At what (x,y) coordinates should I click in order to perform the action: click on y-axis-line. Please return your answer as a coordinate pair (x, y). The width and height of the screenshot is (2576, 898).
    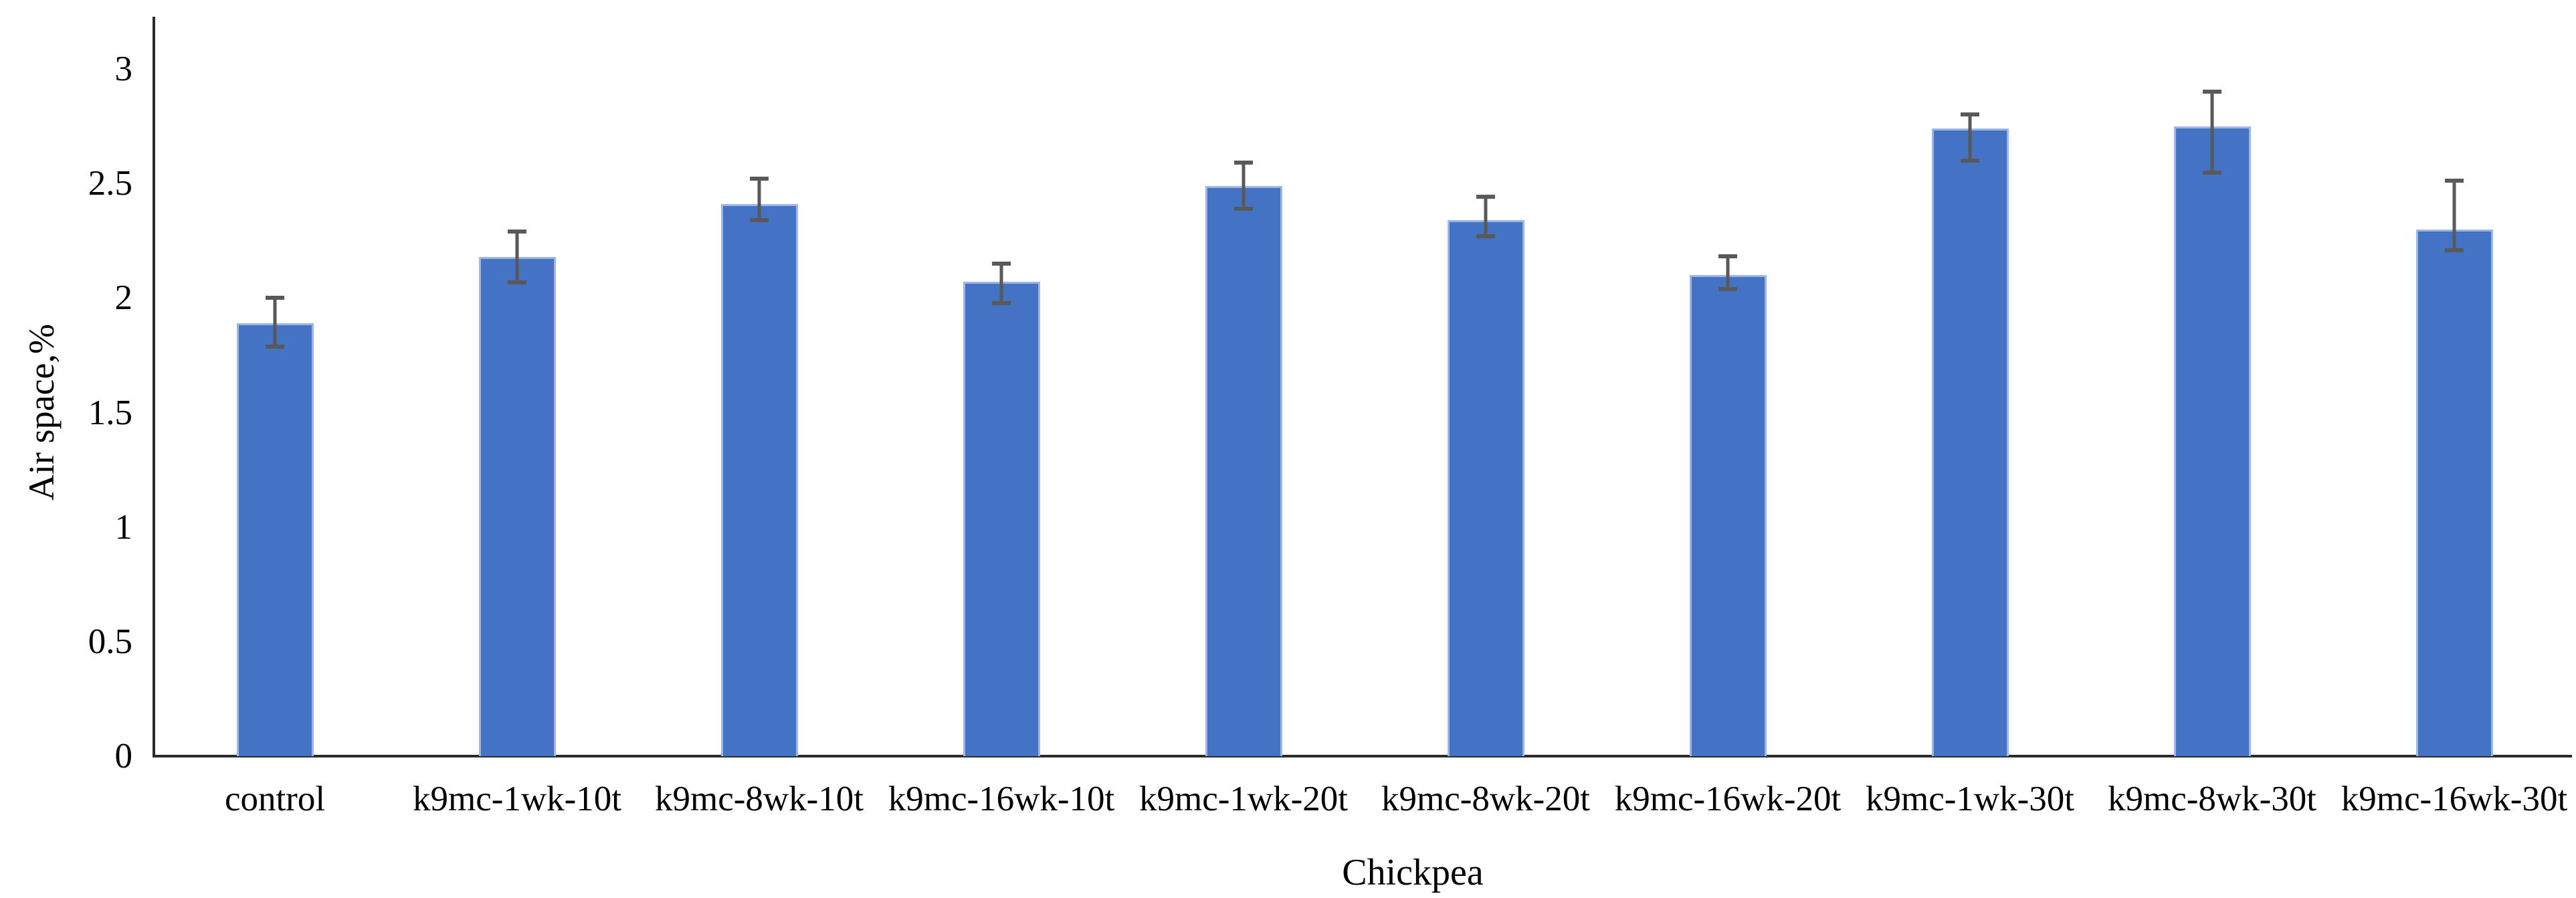
    Looking at the image, I should click on (154, 387).